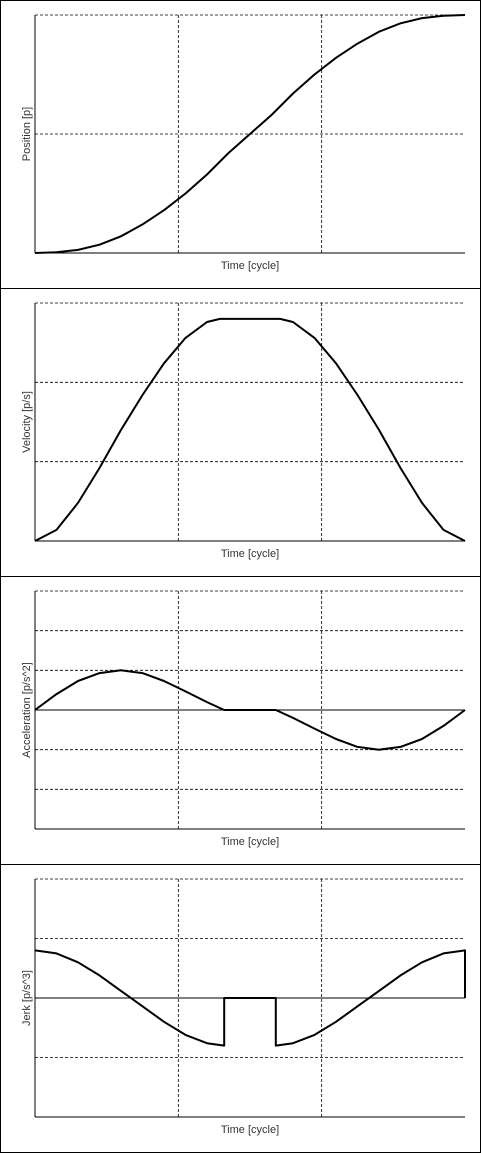 This screenshot has height=1153, width=481. Describe the element at coordinates (27, 998) in the screenshot. I see `jerk-y-axis-label: Jerk [p/s^3]` at that location.